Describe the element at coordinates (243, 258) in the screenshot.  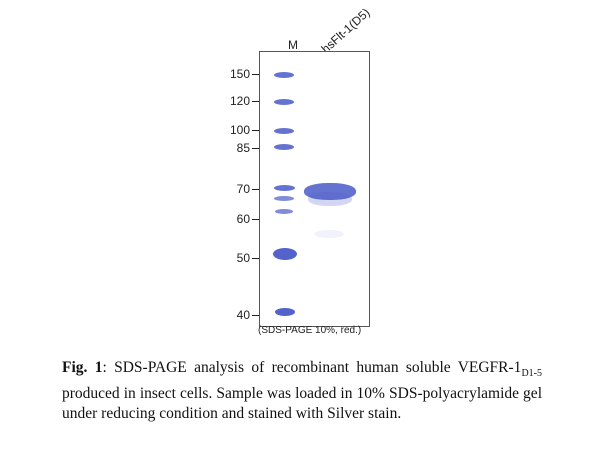
I see `mw-label-50: 50` at that location.